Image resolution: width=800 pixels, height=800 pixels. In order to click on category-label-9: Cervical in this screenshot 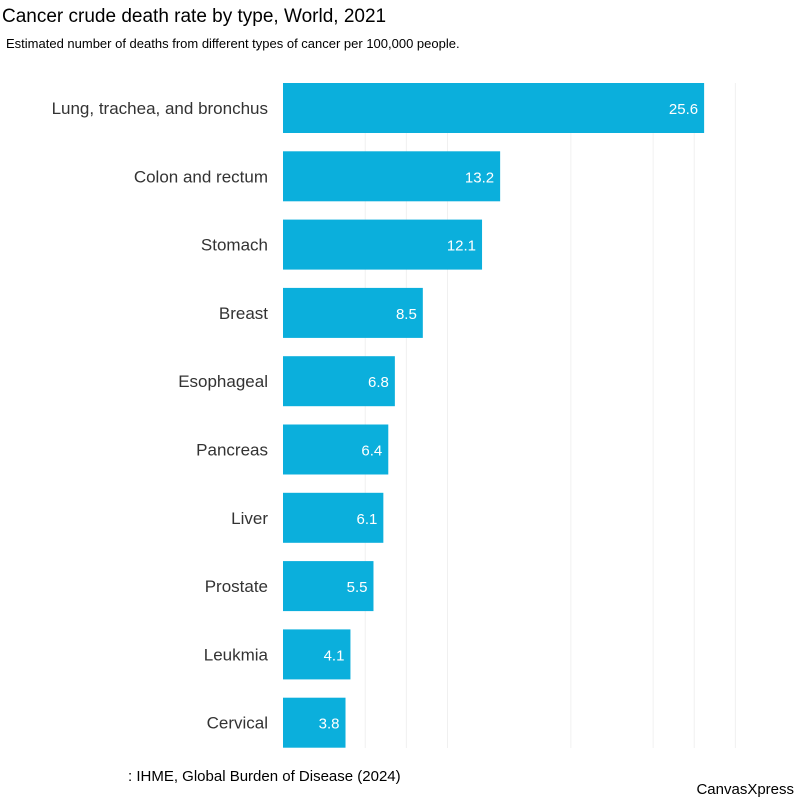, I will do `click(237, 723)`.